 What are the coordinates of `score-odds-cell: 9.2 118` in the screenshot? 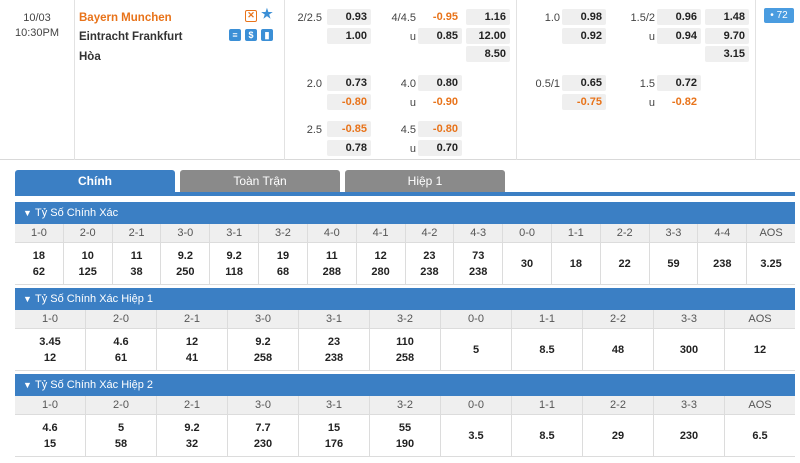 It's located at (235, 263).